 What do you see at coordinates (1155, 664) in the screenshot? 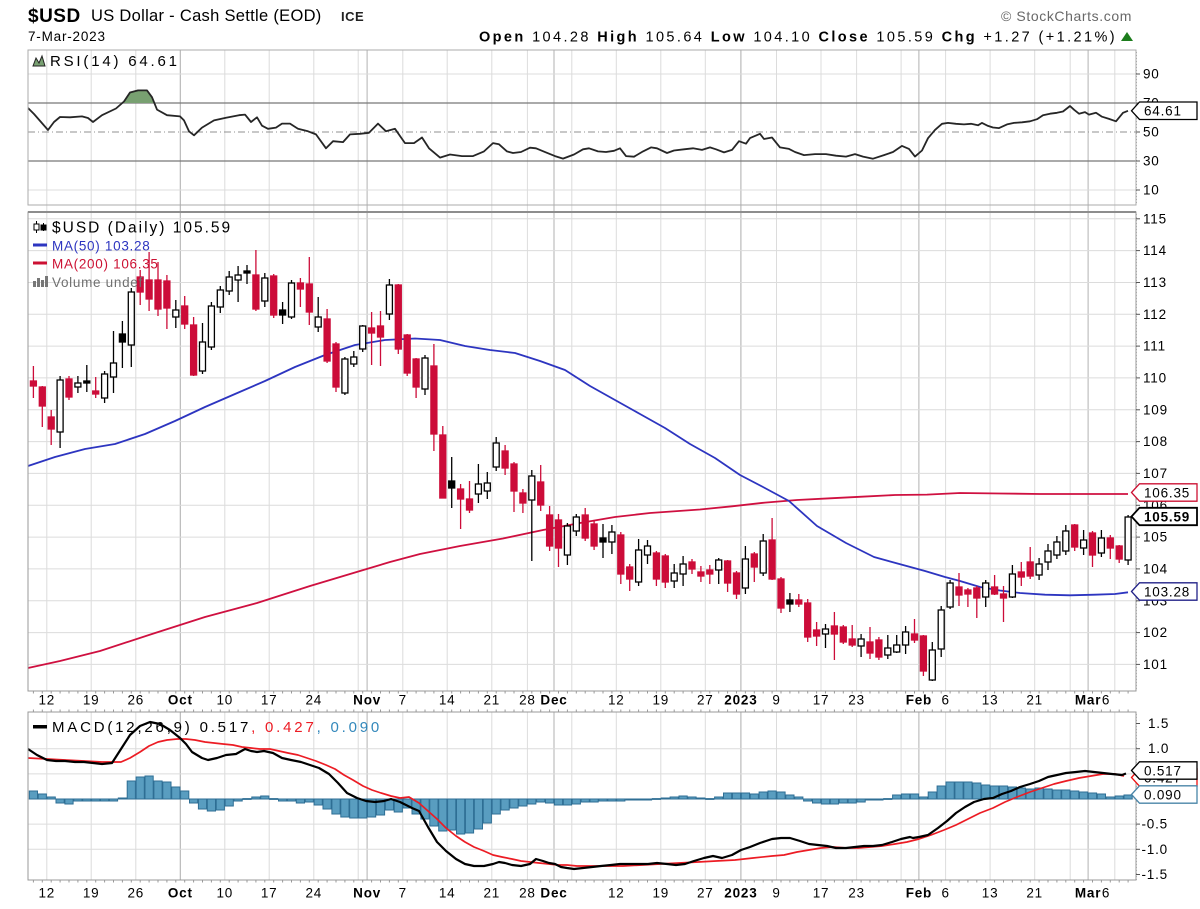
I see `svg-text: 101` at bounding box center [1155, 664].